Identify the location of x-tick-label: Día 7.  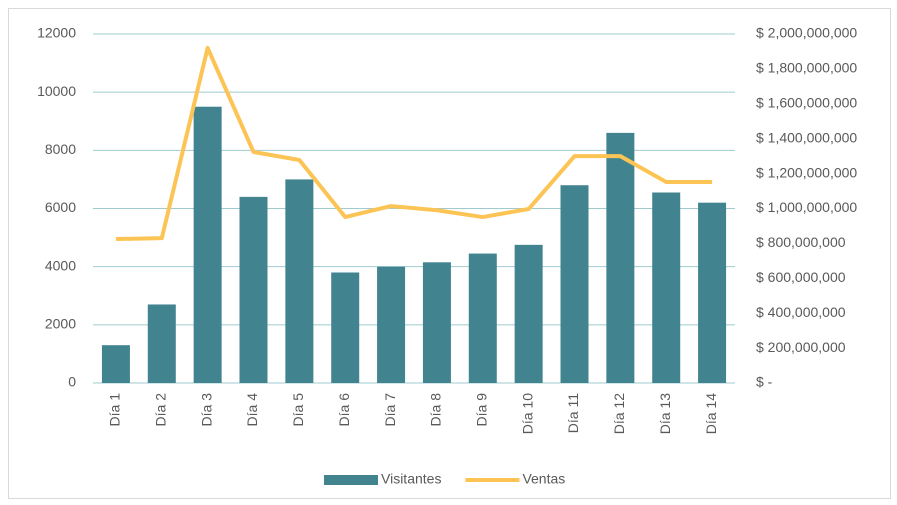
(390, 410).